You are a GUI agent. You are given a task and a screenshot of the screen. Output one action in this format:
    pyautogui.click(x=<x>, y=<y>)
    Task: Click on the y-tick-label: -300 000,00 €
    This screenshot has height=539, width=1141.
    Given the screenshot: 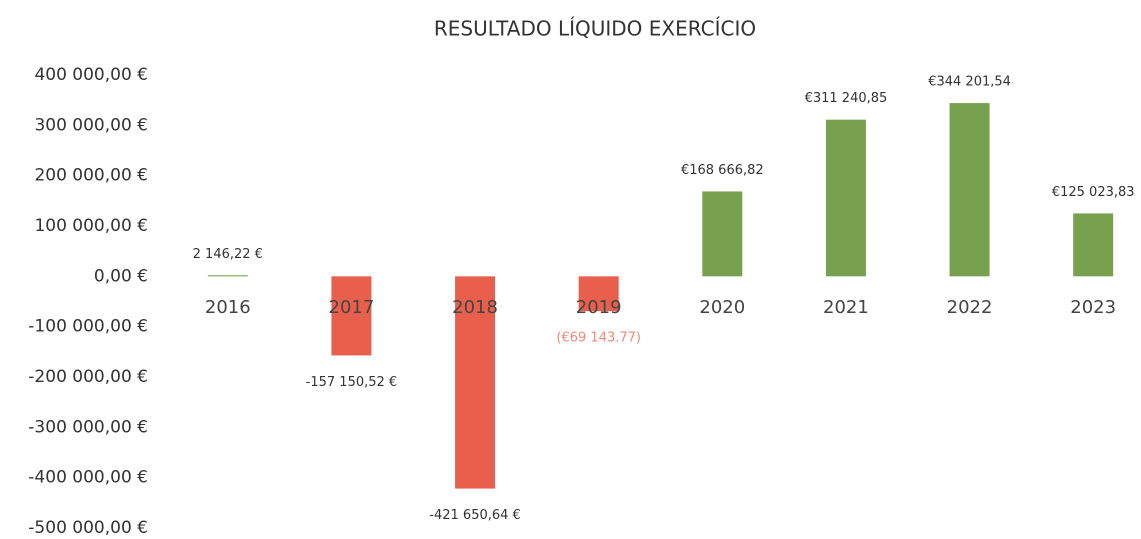 What is the action you would take?
    pyautogui.click(x=88, y=427)
    